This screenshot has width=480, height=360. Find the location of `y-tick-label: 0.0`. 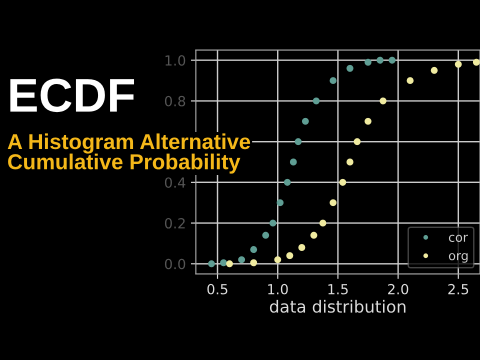

y-tick-label: 0.0 is located at coordinates (175, 264).